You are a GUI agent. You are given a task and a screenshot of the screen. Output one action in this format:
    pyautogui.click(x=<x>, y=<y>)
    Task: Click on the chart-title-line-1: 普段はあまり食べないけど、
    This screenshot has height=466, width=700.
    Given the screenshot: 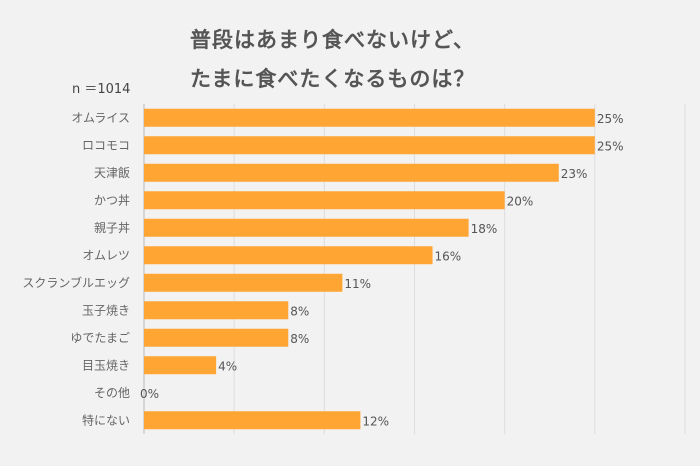 What is the action you would take?
    pyautogui.click(x=332, y=40)
    